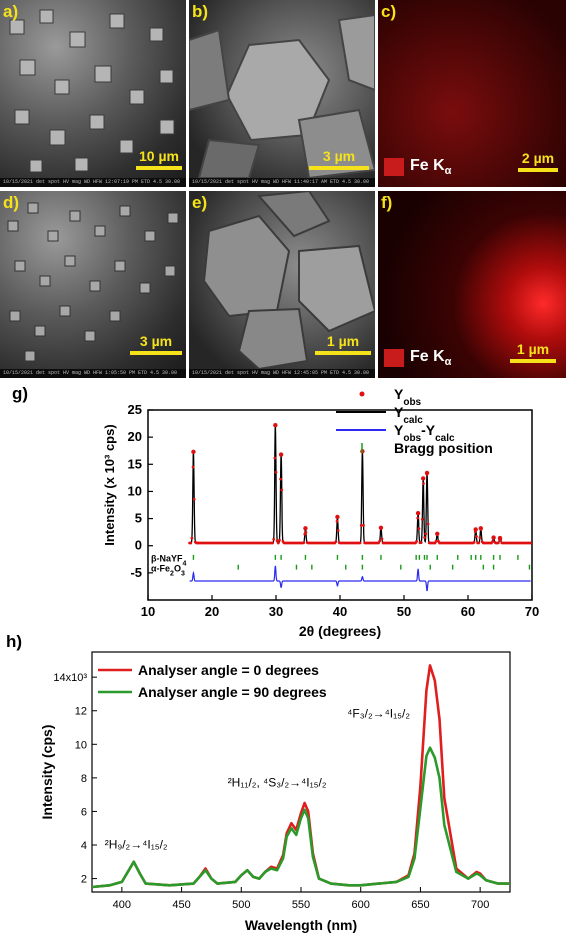 This screenshot has height=940, width=582. Describe the element at coordinates (538, 161) in the screenshot. I see `scale-bar-c: 2 µm` at that location.